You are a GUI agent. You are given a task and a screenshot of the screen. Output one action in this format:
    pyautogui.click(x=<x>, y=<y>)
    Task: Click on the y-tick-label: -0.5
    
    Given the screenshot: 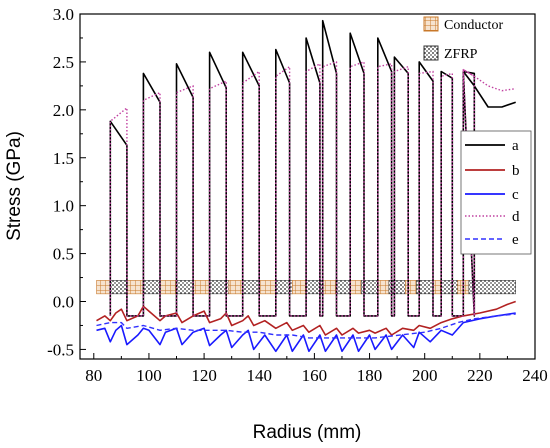 What is the action you would take?
    pyautogui.click(x=60, y=349)
    